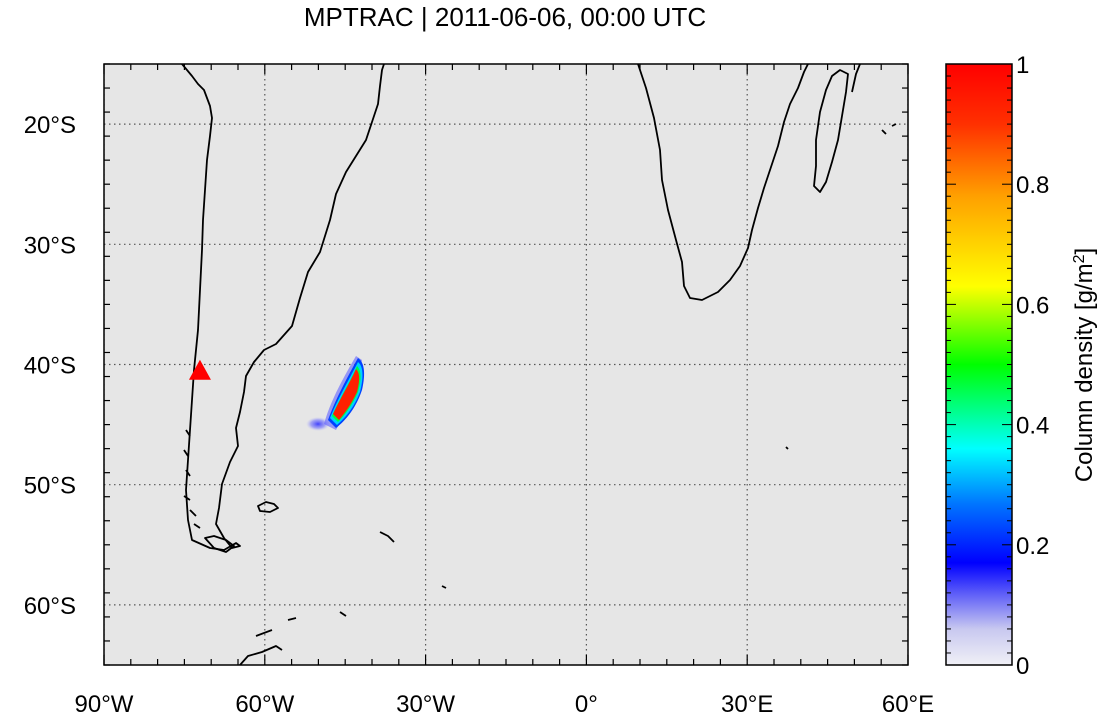 The height and width of the screenshot is (722, 1108). Describe the element at coordinates (1032, 546) in the screenshot. I see `colorbar-tick-label: 0.2` at that location.